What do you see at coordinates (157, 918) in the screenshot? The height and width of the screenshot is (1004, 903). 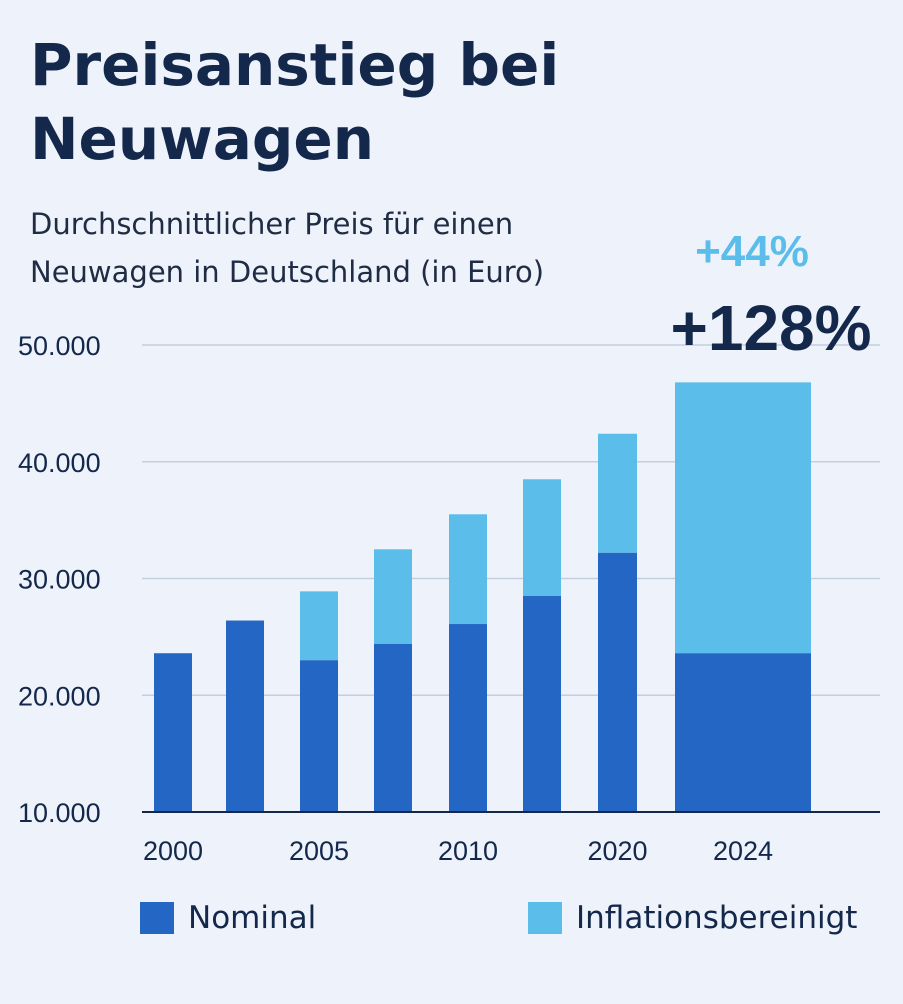 I see `legend-swatch-nominal` at bounding box center [157, 918].